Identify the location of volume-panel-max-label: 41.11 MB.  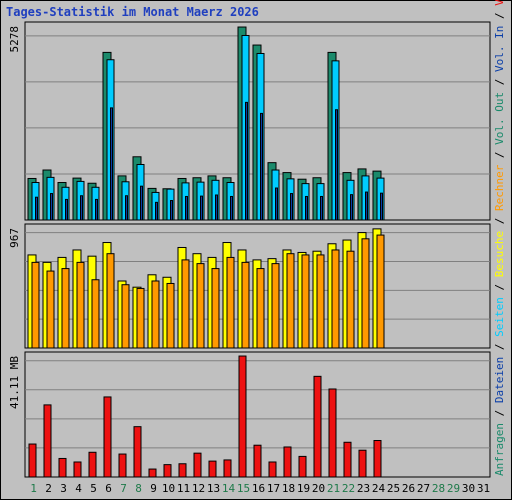
(14, 382).